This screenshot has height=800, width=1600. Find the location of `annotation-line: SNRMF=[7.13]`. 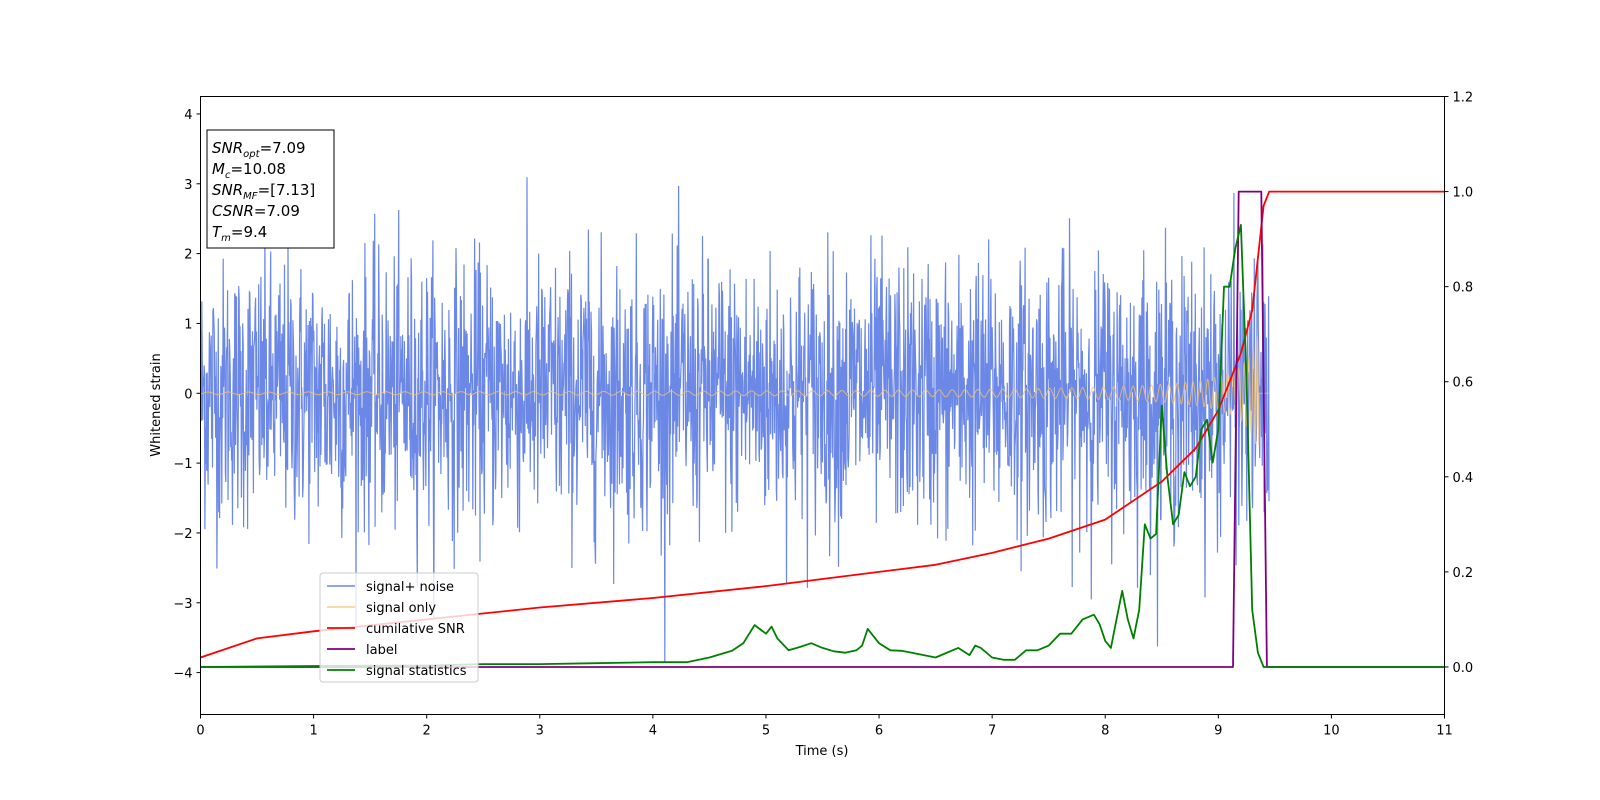

annotation-line: SNRMF=[7.13] is located at coordinates (263, 191).